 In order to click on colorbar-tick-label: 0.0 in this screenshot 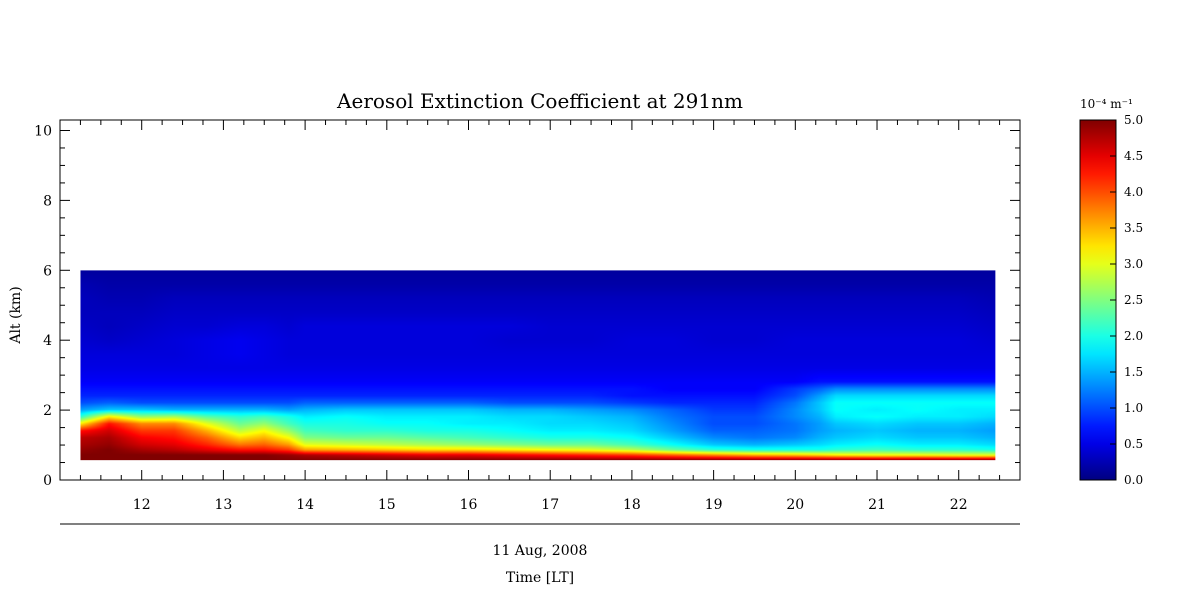, I will do `click(1133, 480)`.